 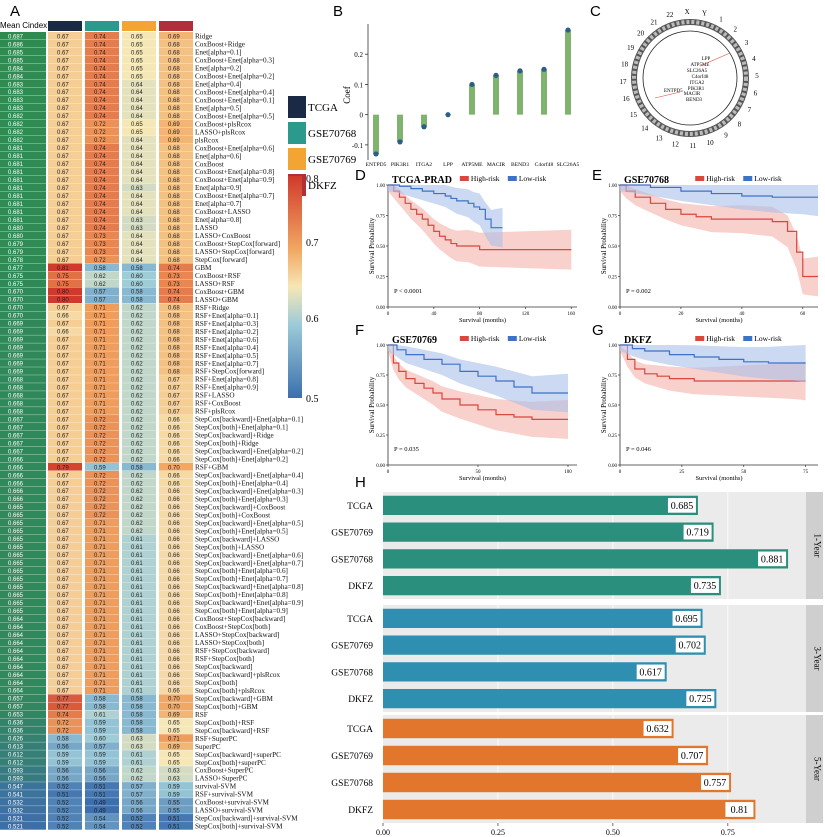 What do you see at coordinates (540, 505) in the screenshot?
I see `auc-bar` at bounding box center [540, 505].